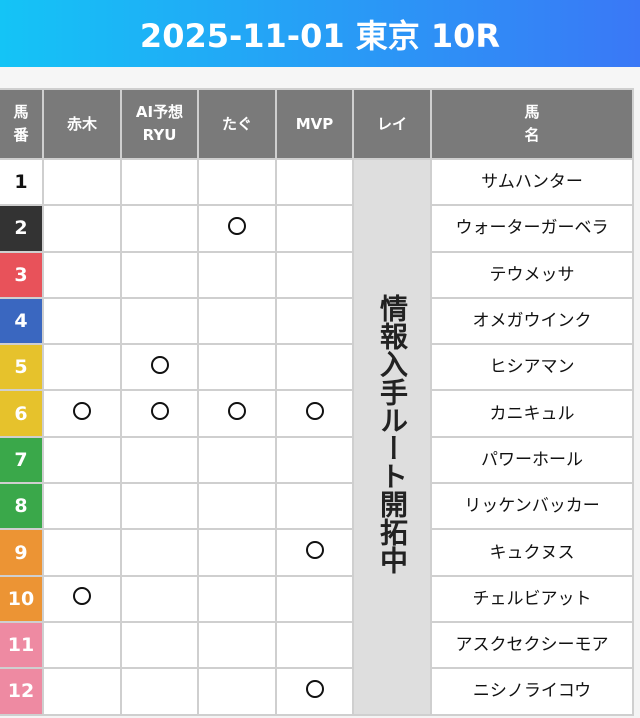  I want to click on table-row: 4 オメガウインク, so click(316, 321).